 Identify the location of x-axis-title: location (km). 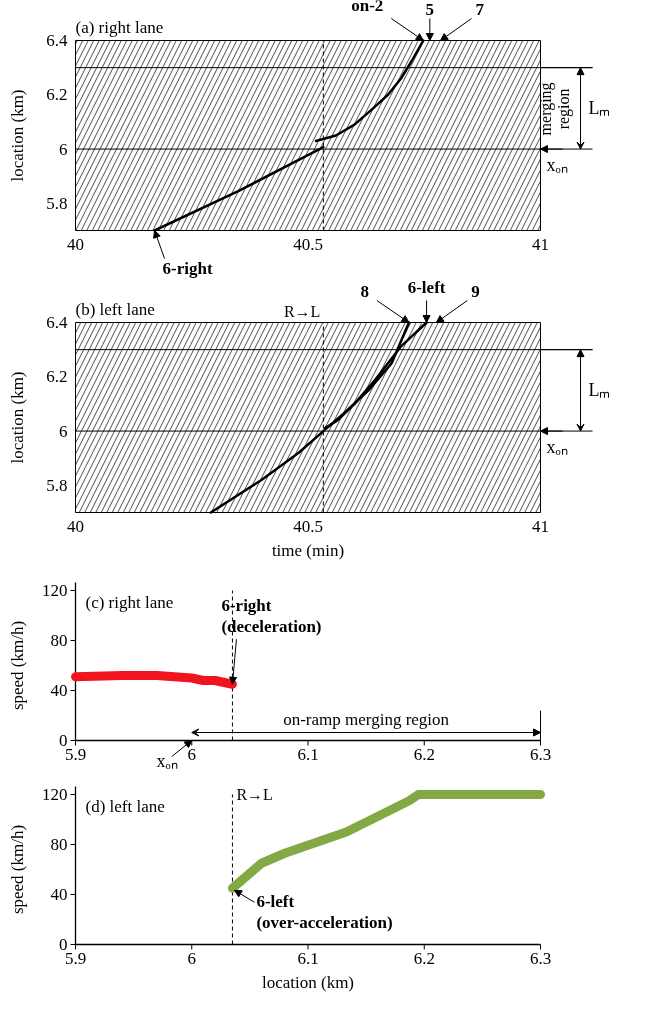
(308, 982).